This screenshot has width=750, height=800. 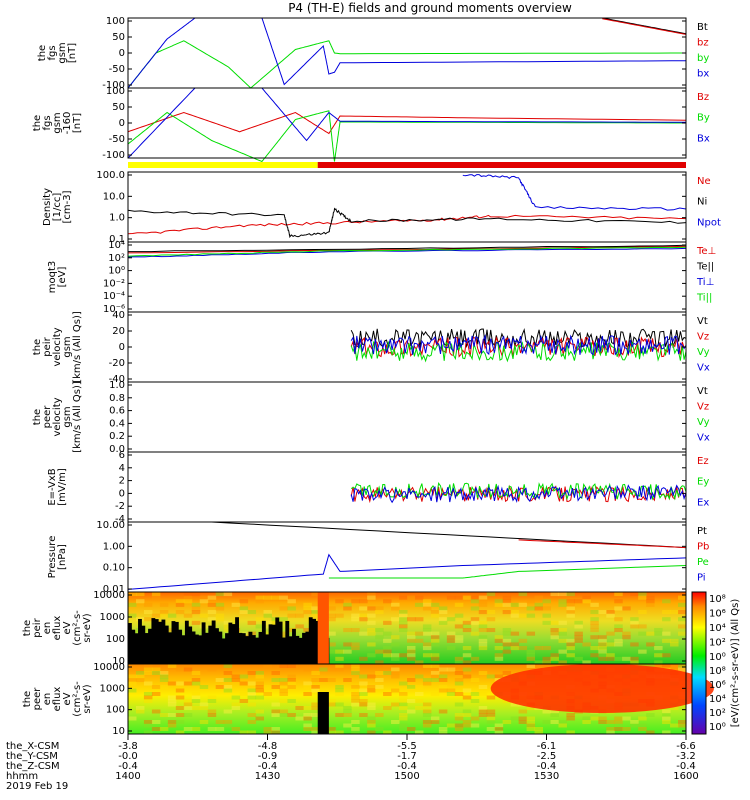 What do you see at coordinates (117, 363) in the screenshot?
I see `ytick-label: -20` at bounding box center [117, 363].